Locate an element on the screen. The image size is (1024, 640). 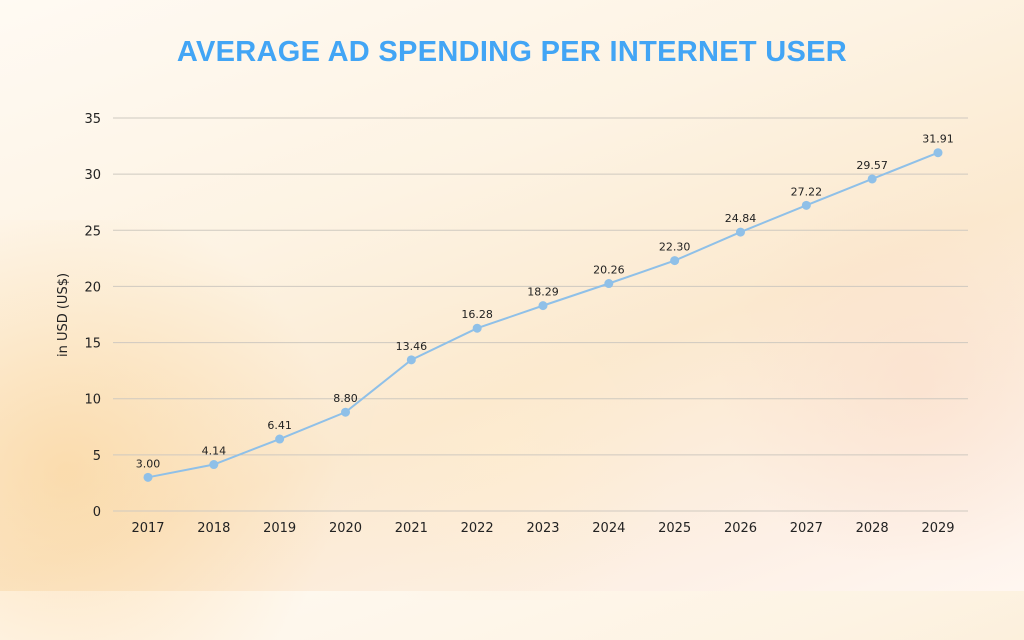
x-tick-label: 2018 is located at coordinates (213, 528).